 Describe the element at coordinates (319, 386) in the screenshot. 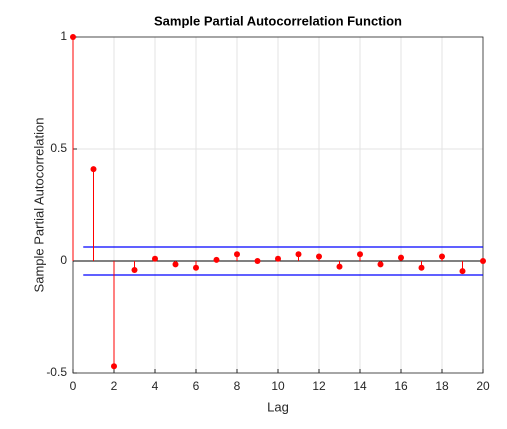

I see `x-tick-label: 12` at that location.